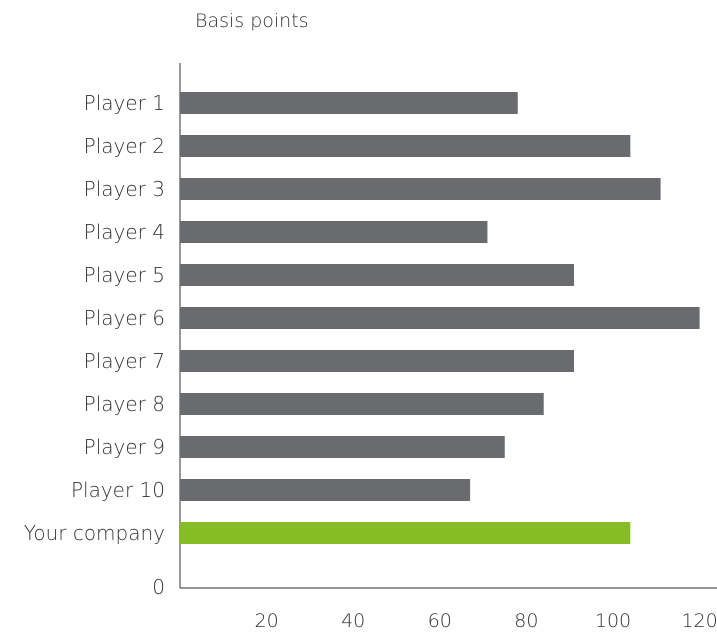  Describe the element at coordinates (118, 490) in the screenshot. I see `category-label-player-10: Player 10` at that location.